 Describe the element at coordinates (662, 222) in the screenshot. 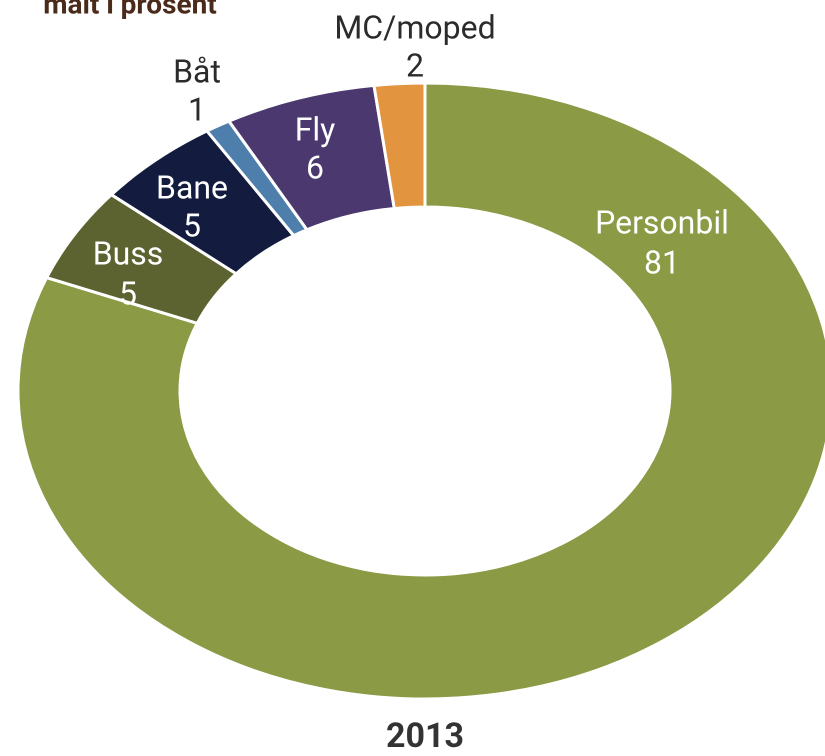

I see `slice-label: Personbil` at that location.